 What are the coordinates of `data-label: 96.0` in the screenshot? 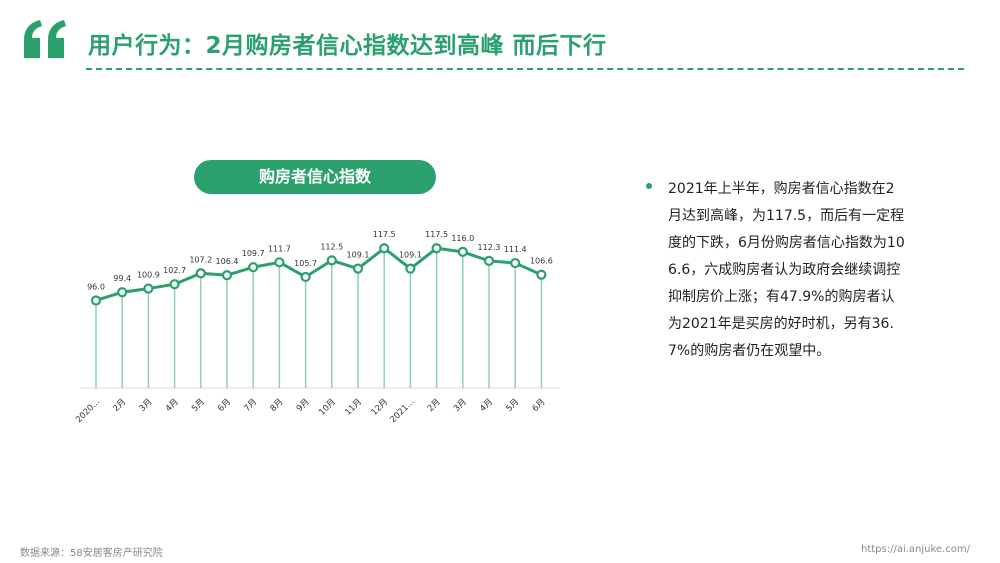 It's located at (96, 286).